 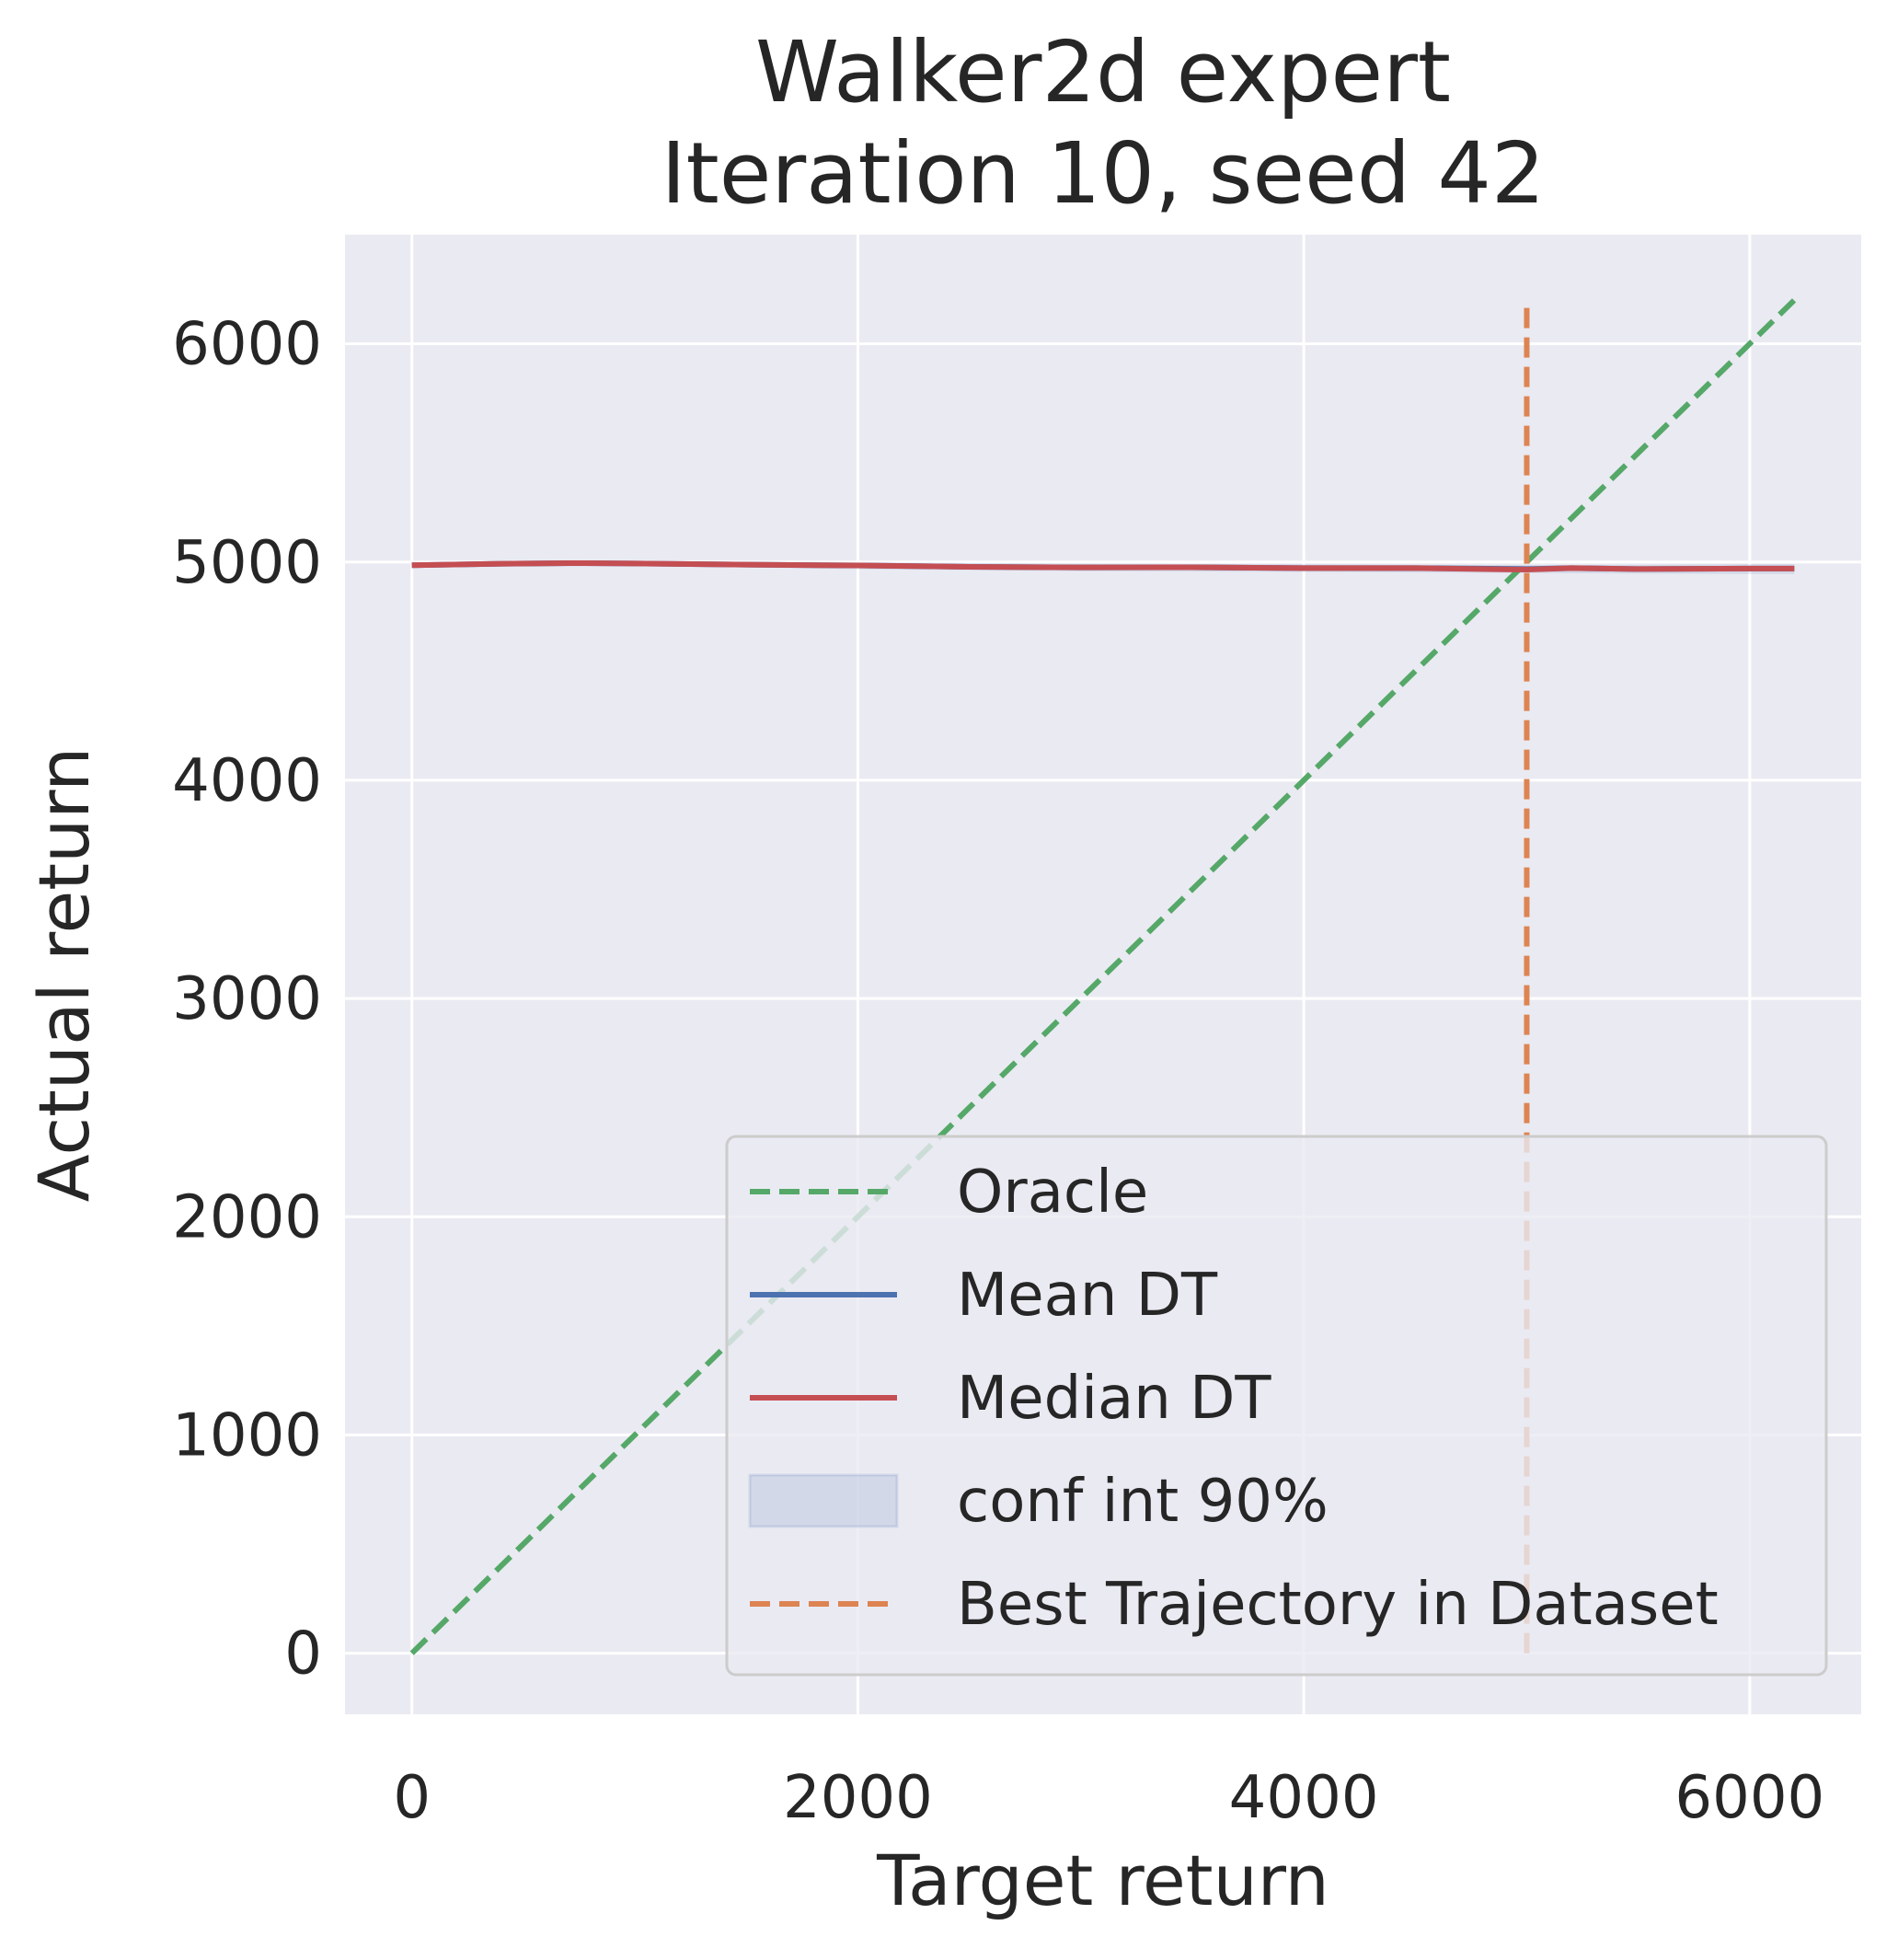 I want to click on legend-label: conf int 90%, so click(x=1143, y=1502).